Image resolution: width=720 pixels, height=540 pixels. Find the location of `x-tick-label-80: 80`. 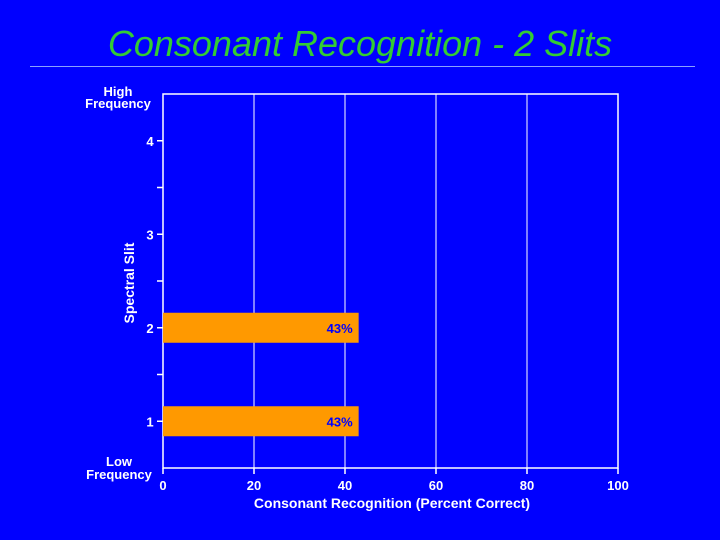

x-tick-label-80: 80 is located at coordinates (527, 485).